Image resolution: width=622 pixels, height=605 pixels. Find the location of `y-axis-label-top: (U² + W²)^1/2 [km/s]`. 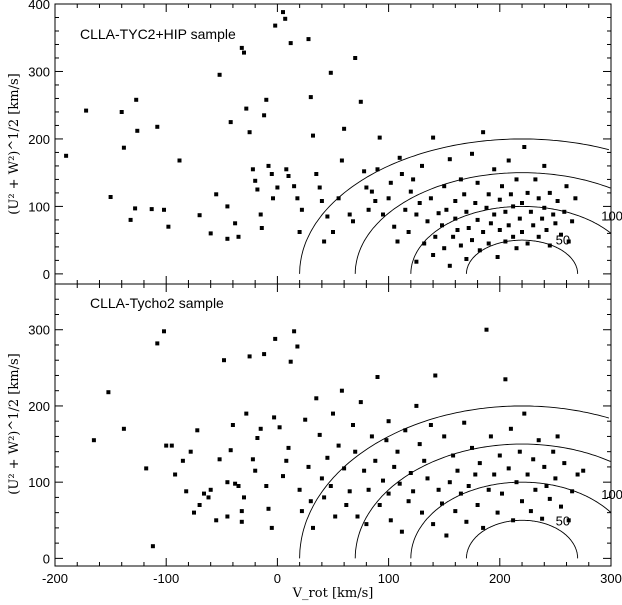

y-axis-label-top: (U² + W²)^1/2 [km/s] is located at coordinates (14, 143).